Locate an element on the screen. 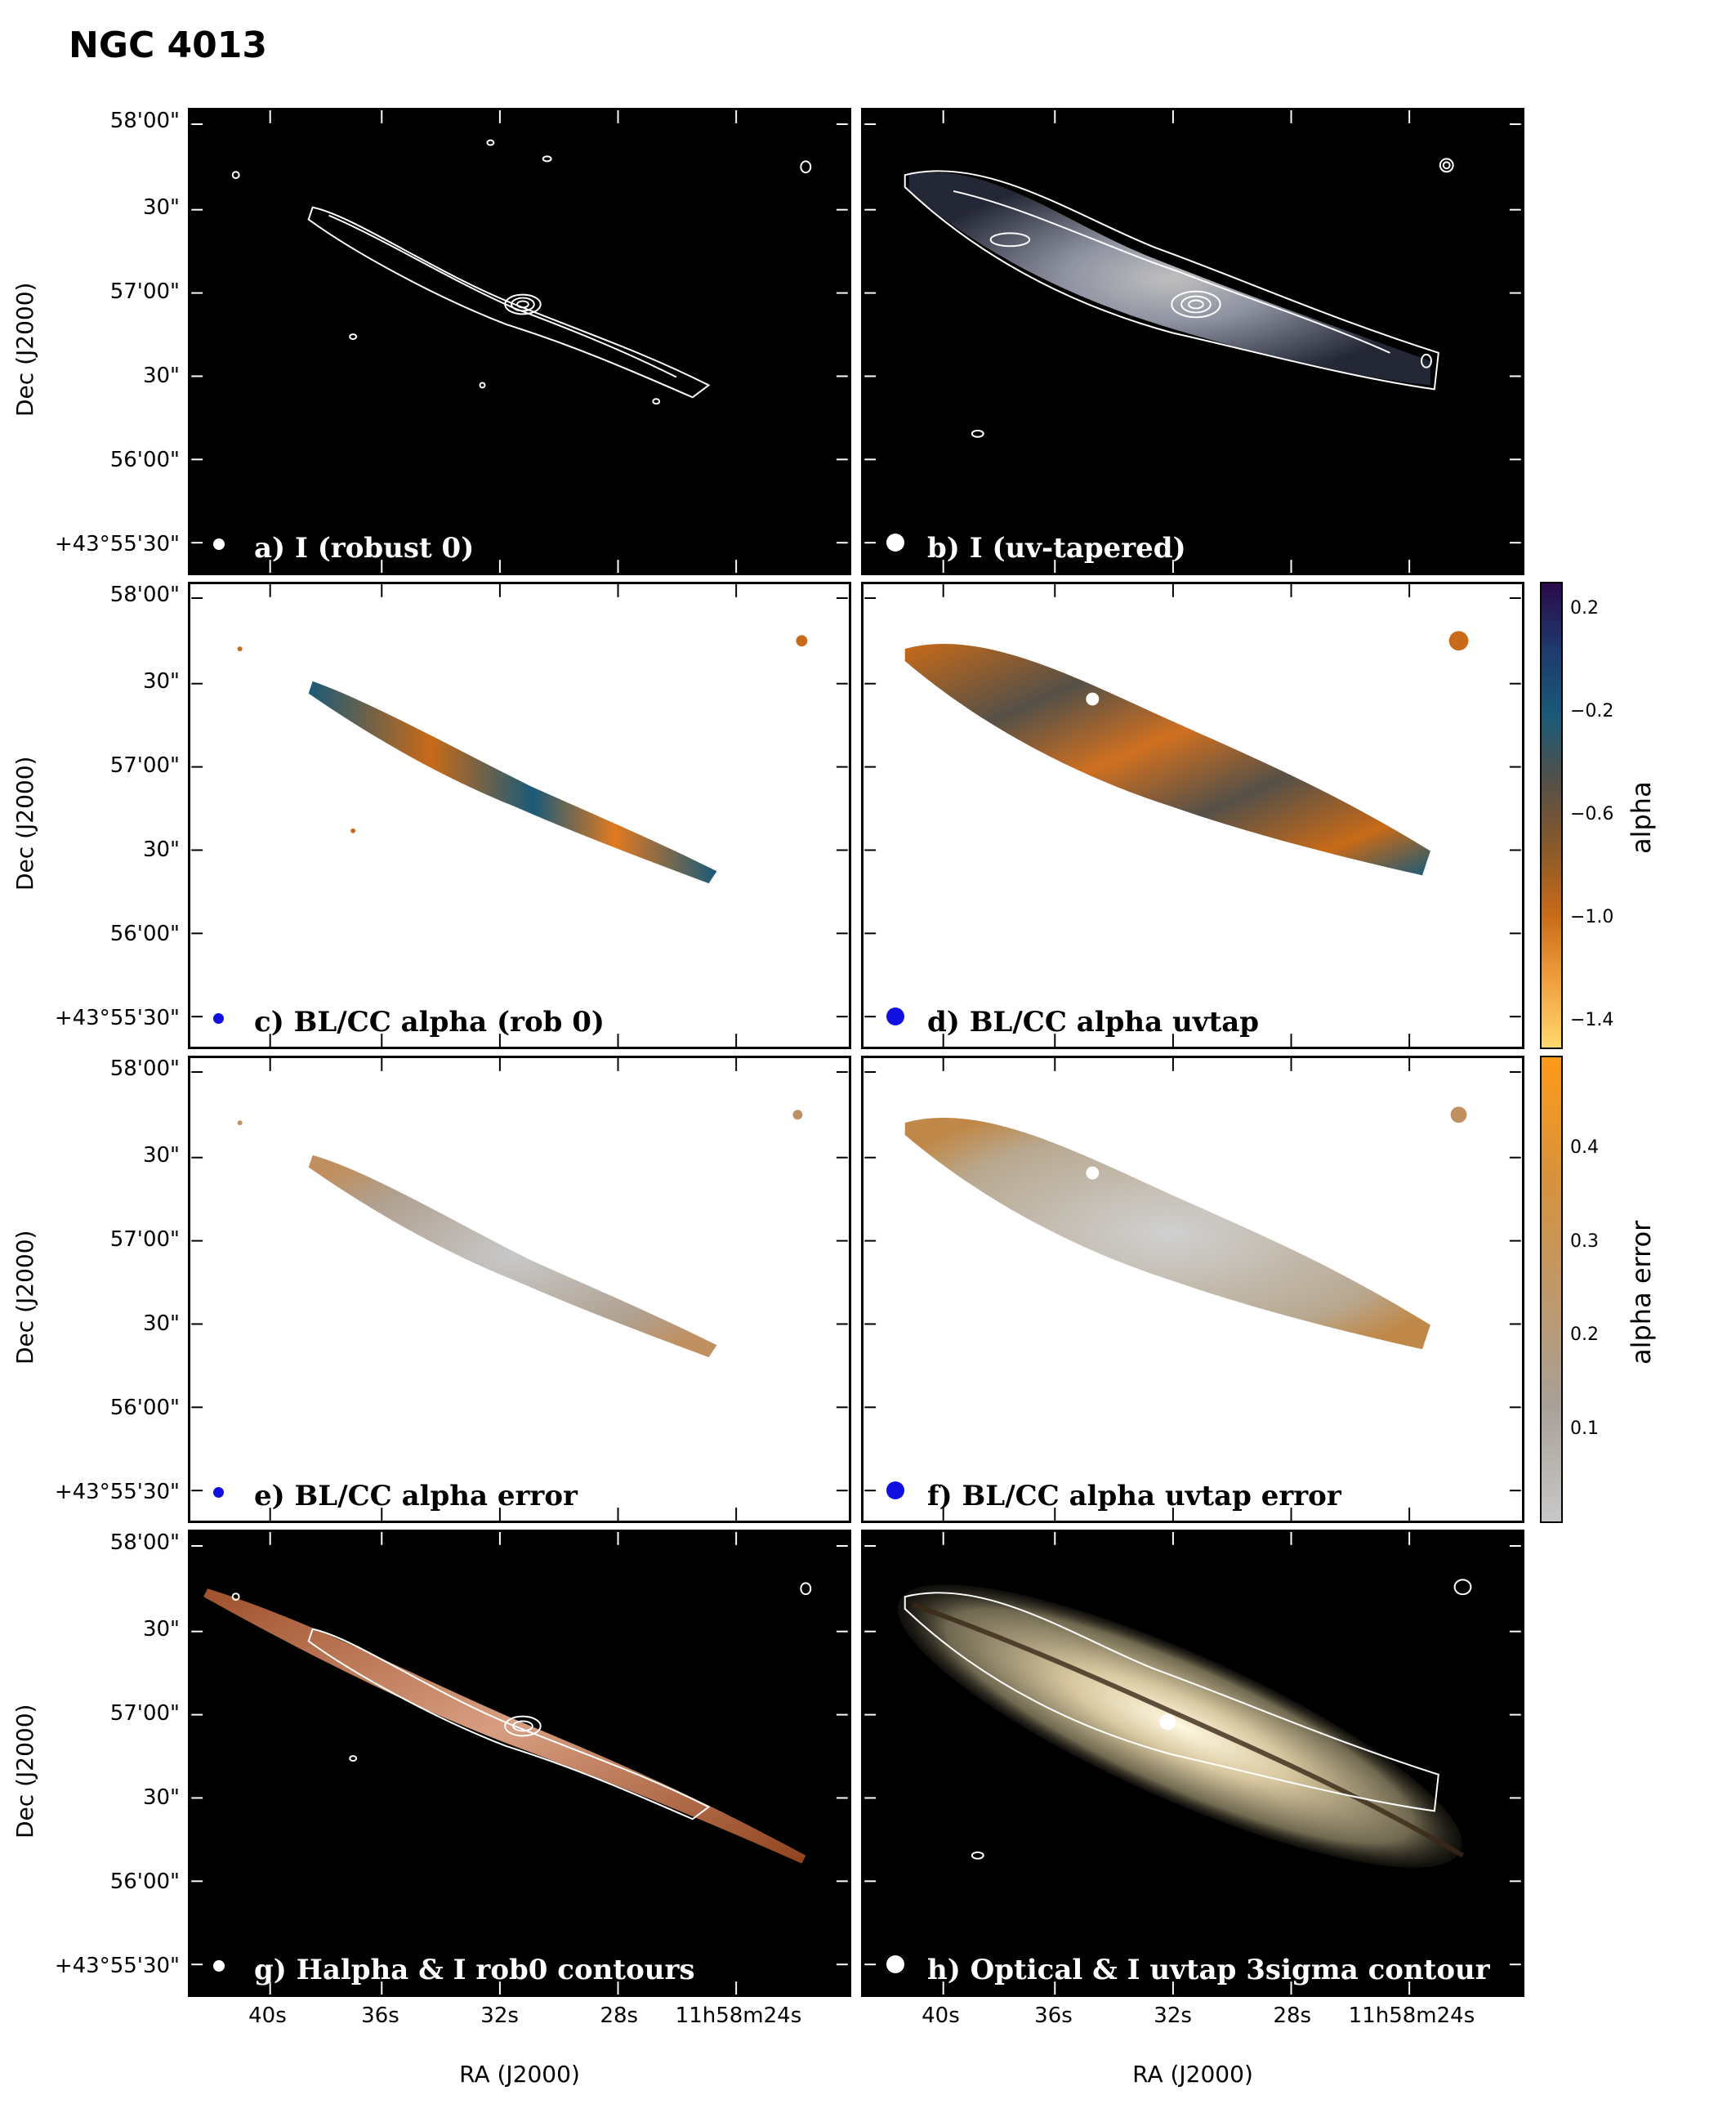  colorbar-alpha-error-title: alpha error is located at coordinates (1642, 1292).